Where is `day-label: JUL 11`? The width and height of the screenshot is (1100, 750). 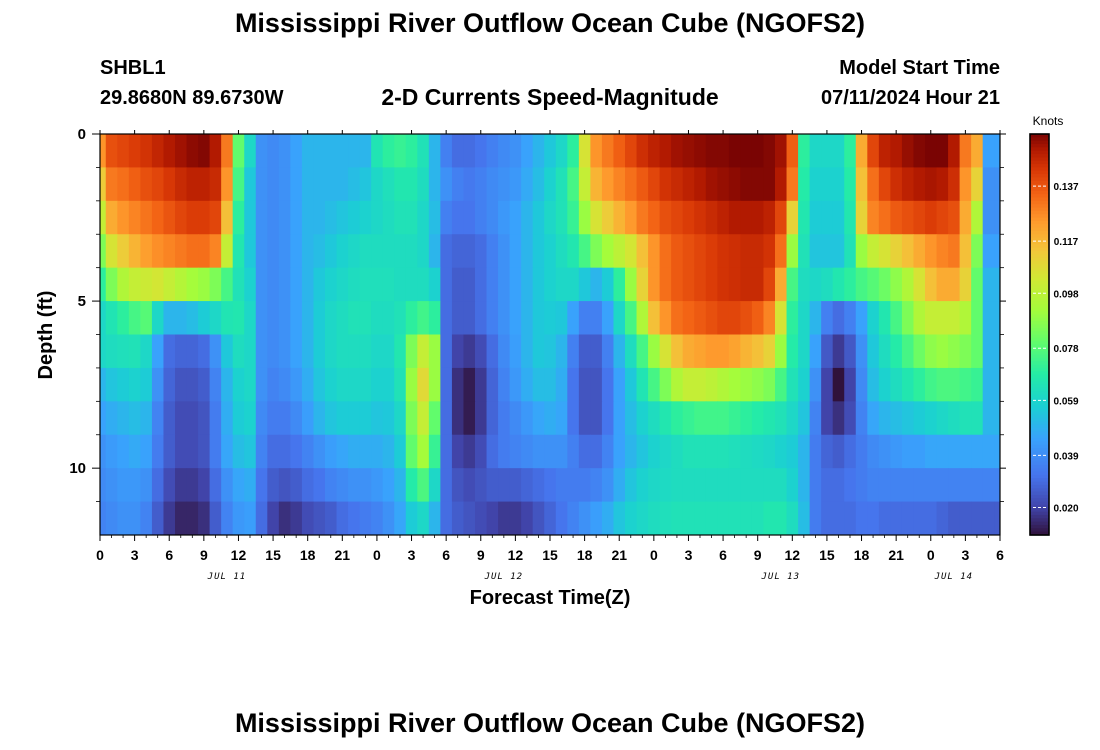 day-label: JUL 11 is located at coordinates (227, 577).